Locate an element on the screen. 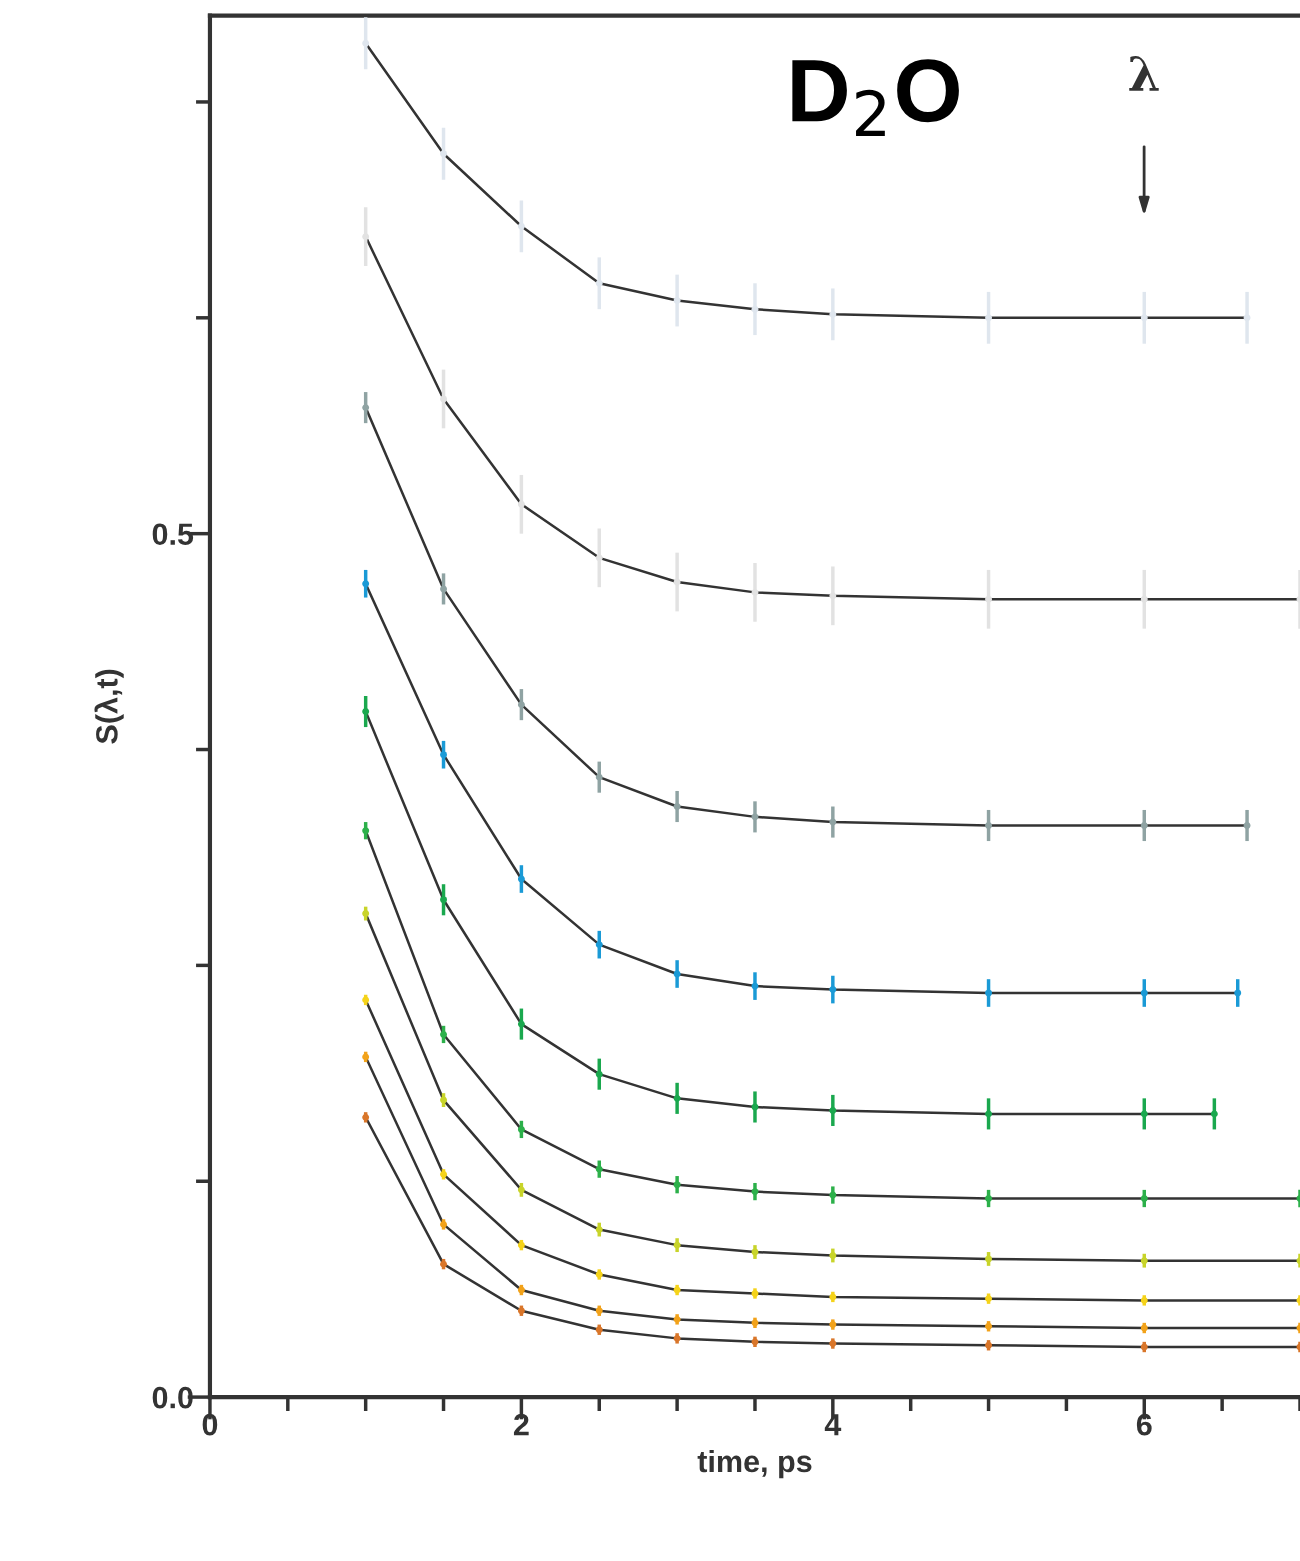 This screenshot has width=1300, height=1561. x-axis-title: time, ps is located at coordinates (754, 1464).